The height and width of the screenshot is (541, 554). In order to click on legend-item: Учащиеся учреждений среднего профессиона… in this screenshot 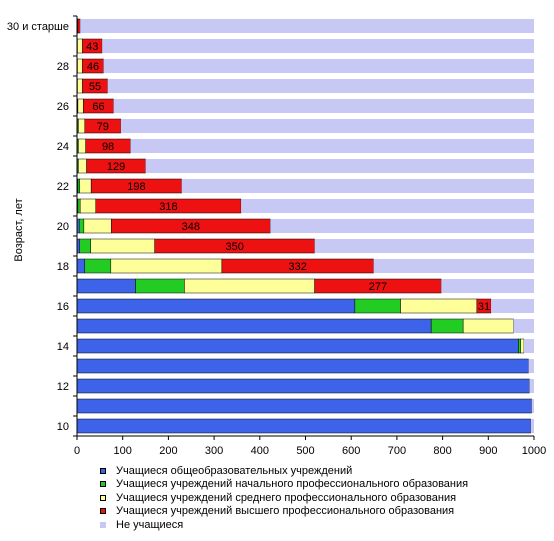, I will do `click(284, 498)`.